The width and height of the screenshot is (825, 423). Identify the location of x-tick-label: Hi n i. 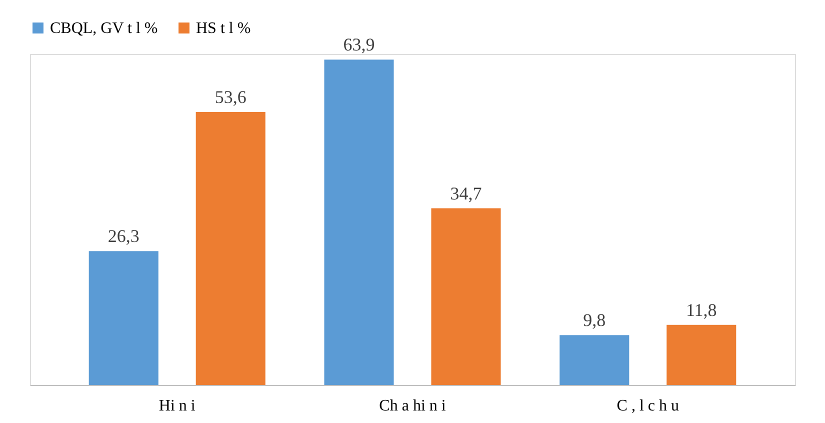
(177, 406).